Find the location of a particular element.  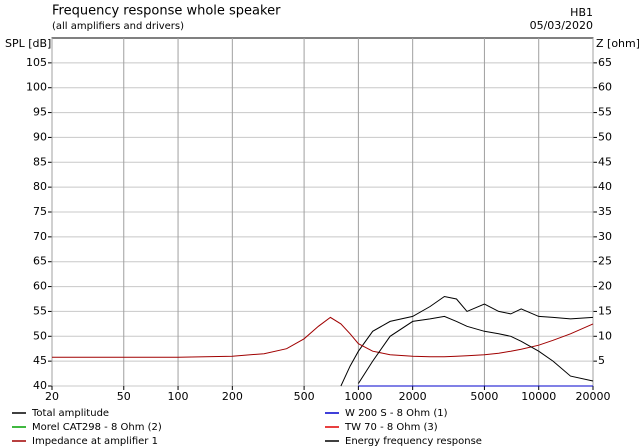

y2-tick-label: 20 is located at coordinates (605, 286).